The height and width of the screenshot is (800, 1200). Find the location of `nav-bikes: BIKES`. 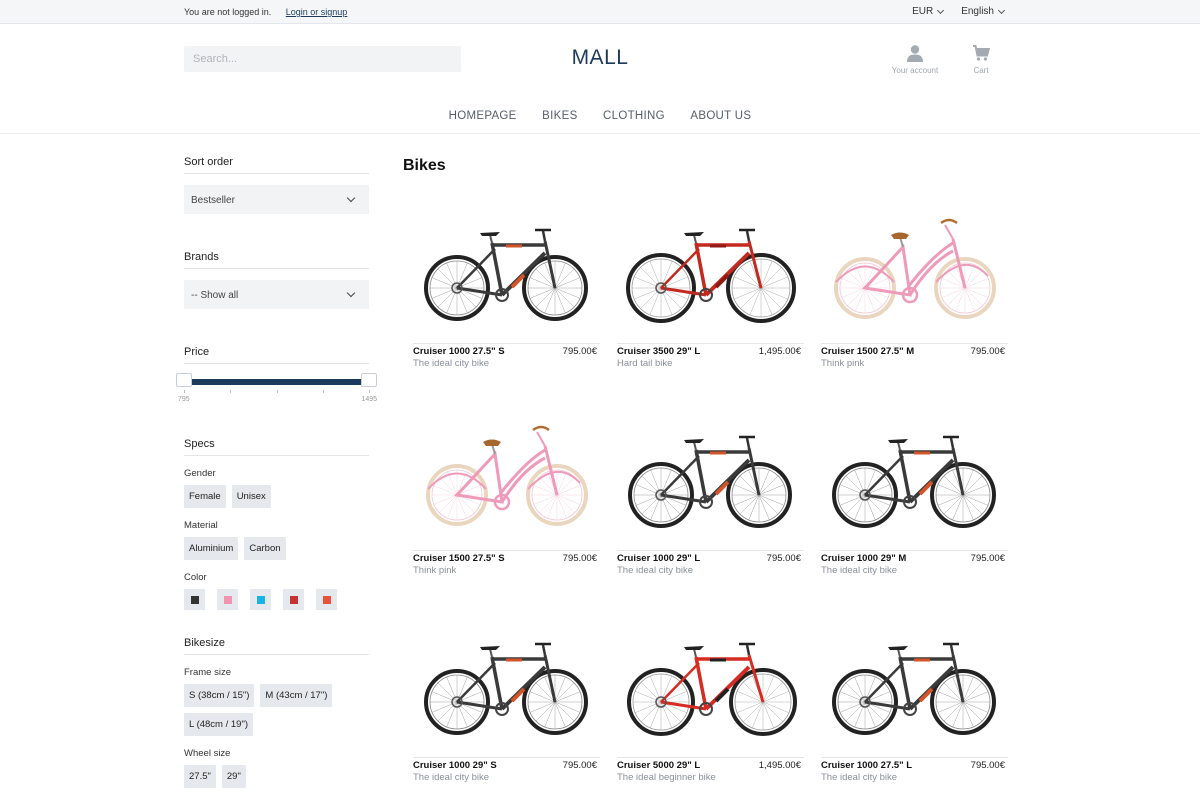

nav-bikes: BIKES is located at coordinates (560, 116).